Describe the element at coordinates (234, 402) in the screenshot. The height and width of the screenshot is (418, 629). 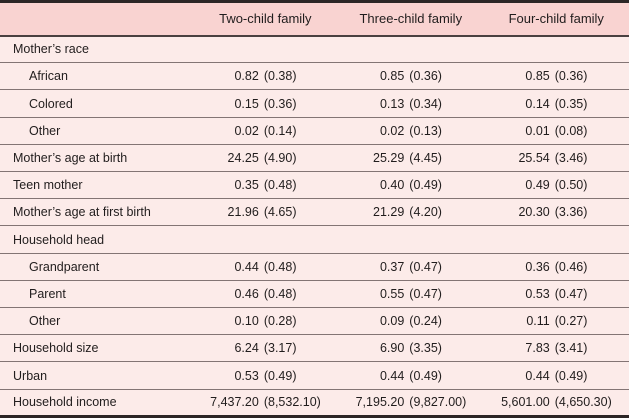
I see `mean-value: 7,437.20` at that location.